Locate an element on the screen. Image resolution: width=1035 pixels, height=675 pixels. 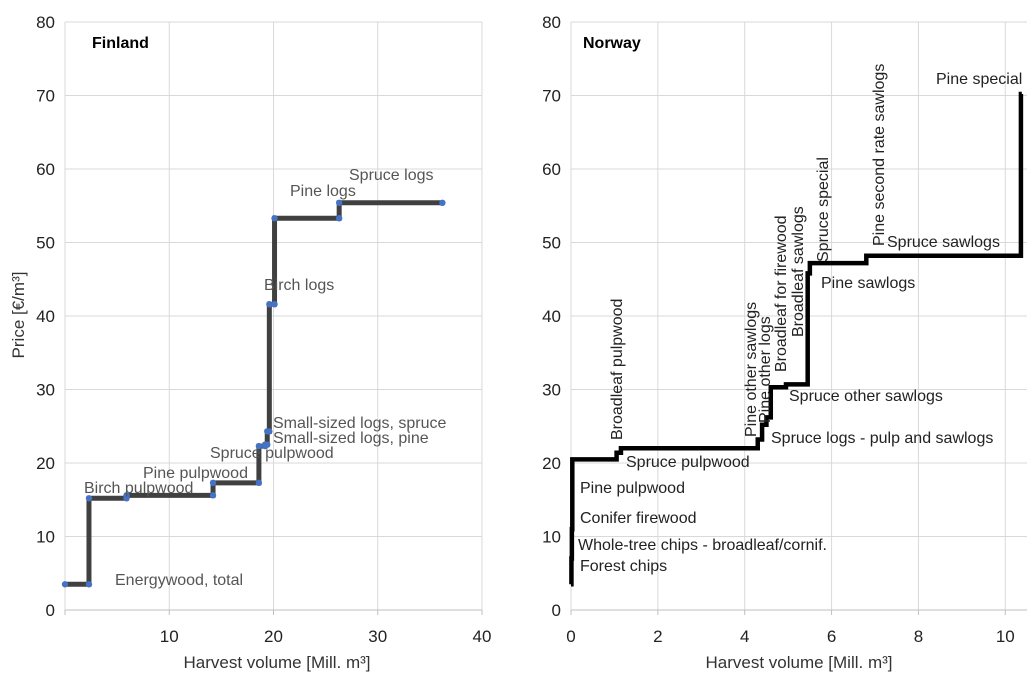
norway-step-label: Broadleaf pulpwood is located at coordinates (617, 369).